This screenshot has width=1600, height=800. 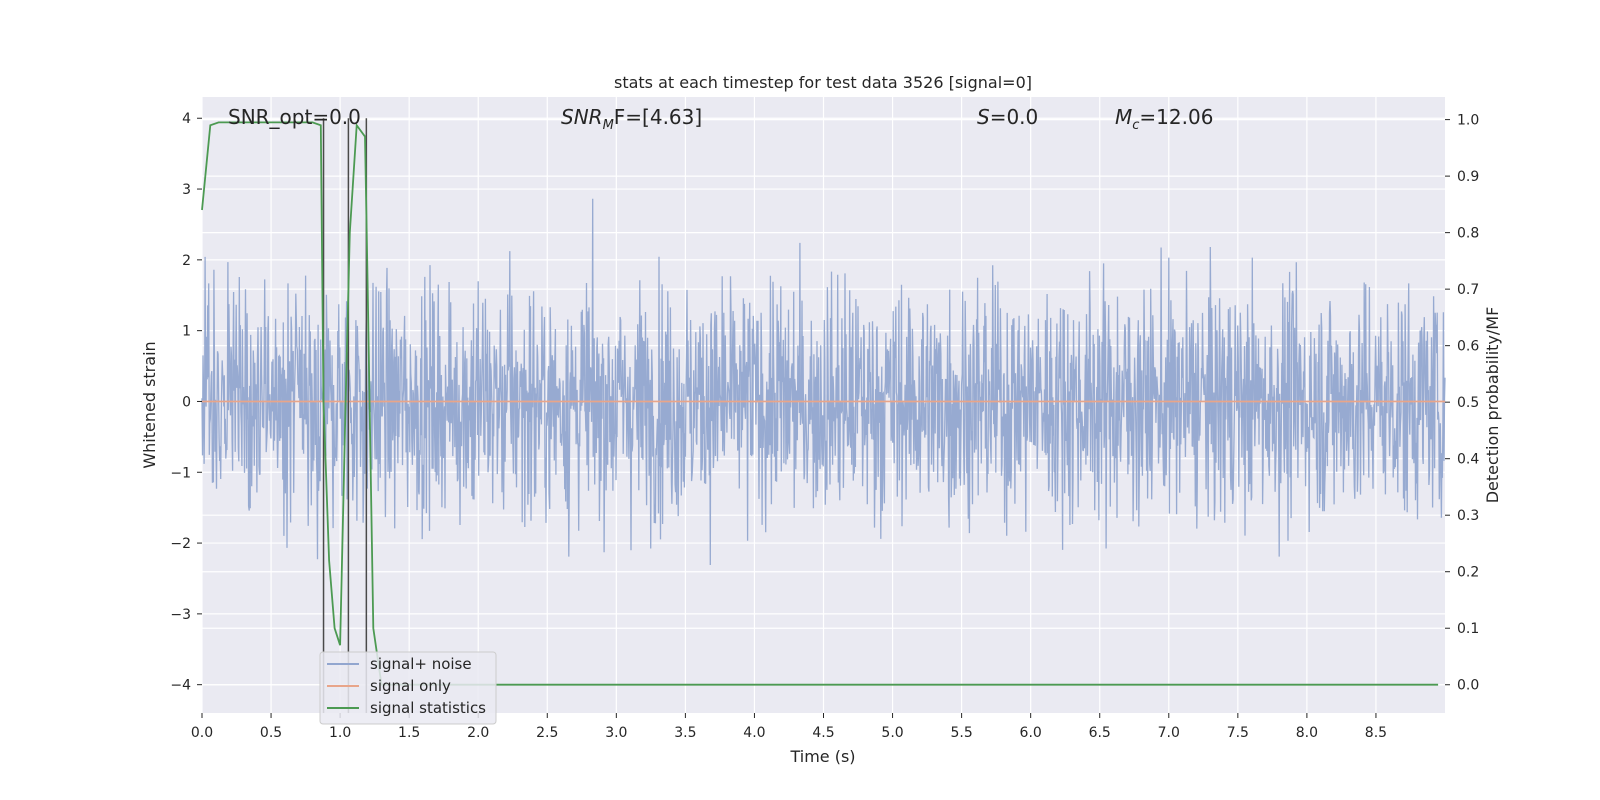 I want to click on annotation-s: S=0.0, so click(x=1007, y=117).